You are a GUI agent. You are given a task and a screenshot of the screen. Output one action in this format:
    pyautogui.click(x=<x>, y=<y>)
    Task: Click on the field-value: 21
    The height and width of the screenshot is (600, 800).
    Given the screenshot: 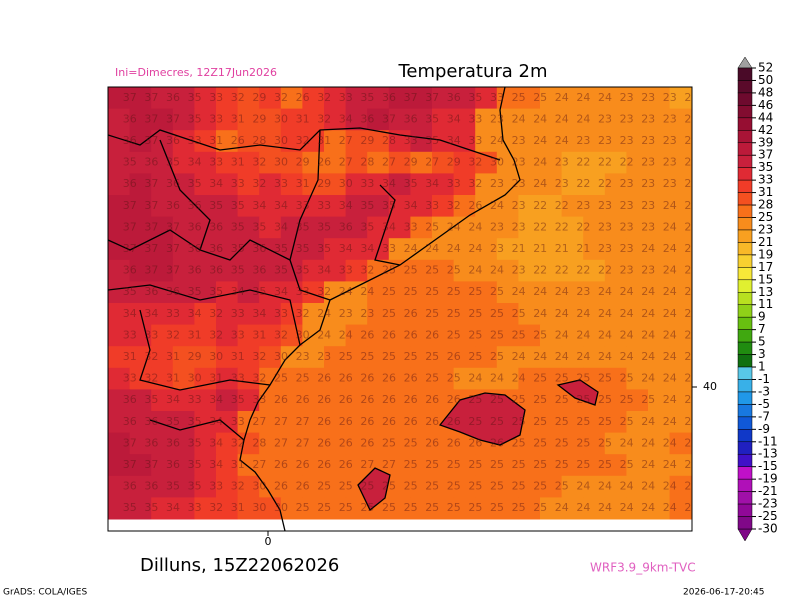 What is the action you would take?
    pyautogui.click(x=562, y=248)
    